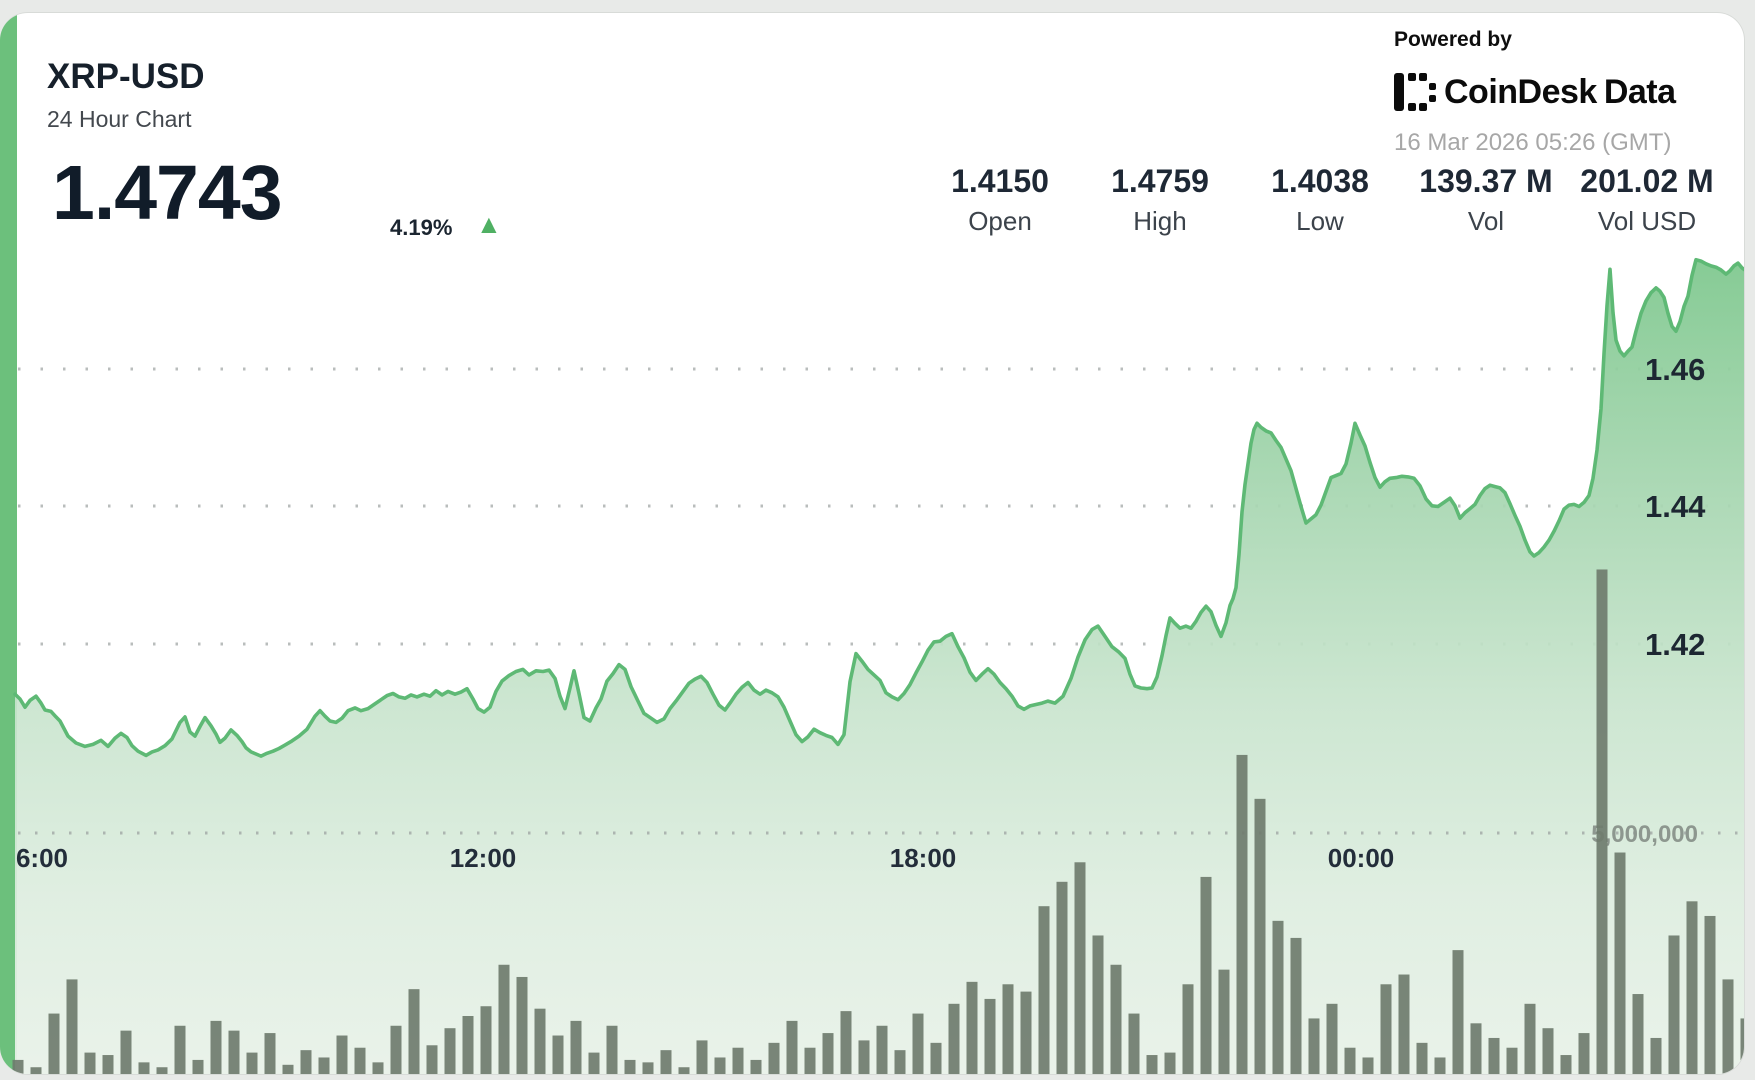 Image resolution: width=1755 pixels, height=1080 pixels. I want to click on page-title: XRP-USD, so click(126, 76).